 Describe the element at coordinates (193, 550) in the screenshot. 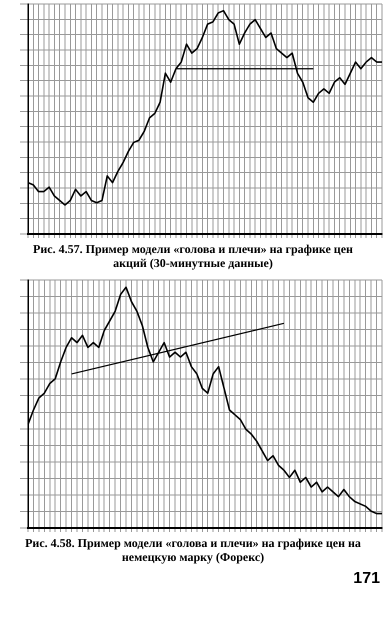

I see `text: Рис. 4.58. Пример модели «голова и плечи» на графике цен на немецкую марку (Форекс)` at that location.